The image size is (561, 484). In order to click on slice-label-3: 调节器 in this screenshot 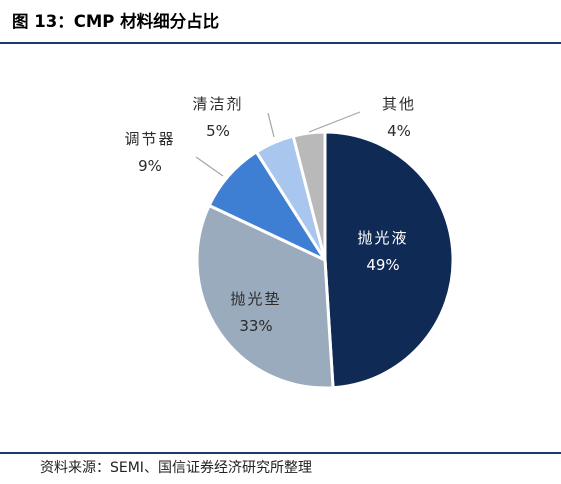, I will do `click(149, 139)`.